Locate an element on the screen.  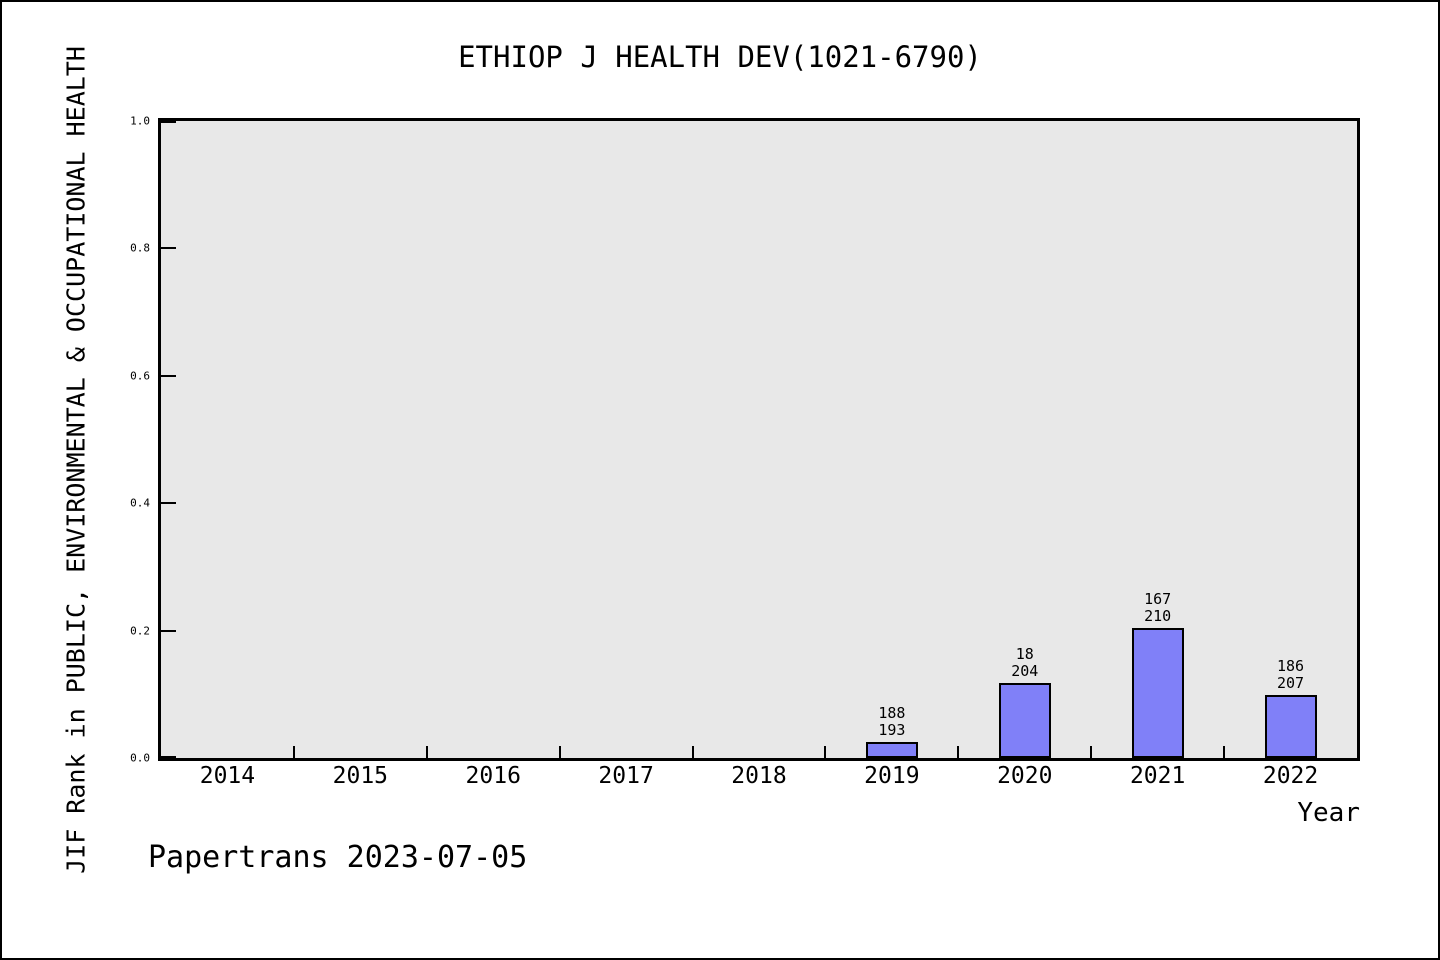
bar-value-line: 207 is located at coordinates (1291, 683).